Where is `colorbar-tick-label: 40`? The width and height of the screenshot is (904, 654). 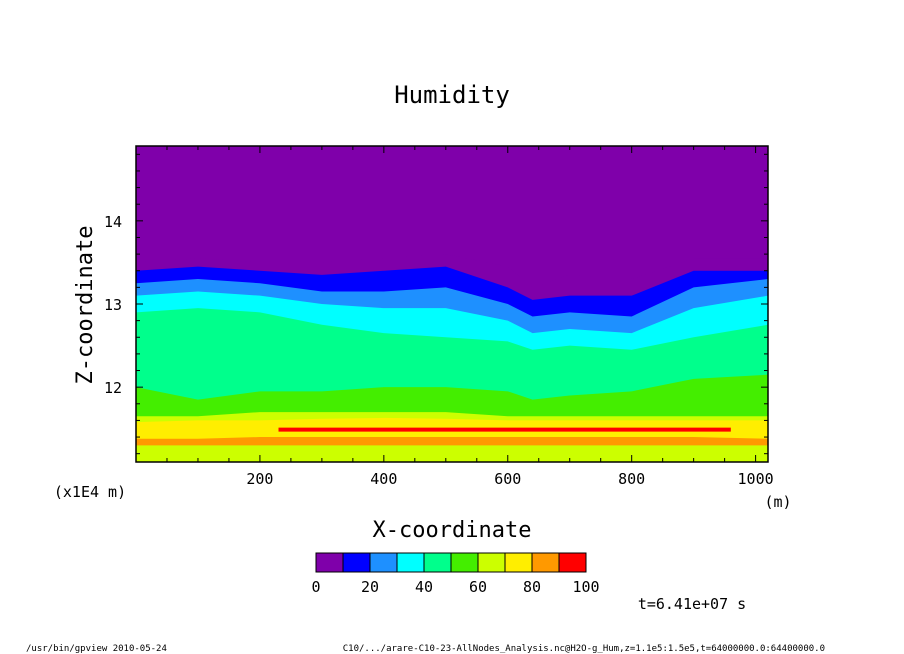
colorbar-tick-label: 40 is located at coordinates (424, 587).